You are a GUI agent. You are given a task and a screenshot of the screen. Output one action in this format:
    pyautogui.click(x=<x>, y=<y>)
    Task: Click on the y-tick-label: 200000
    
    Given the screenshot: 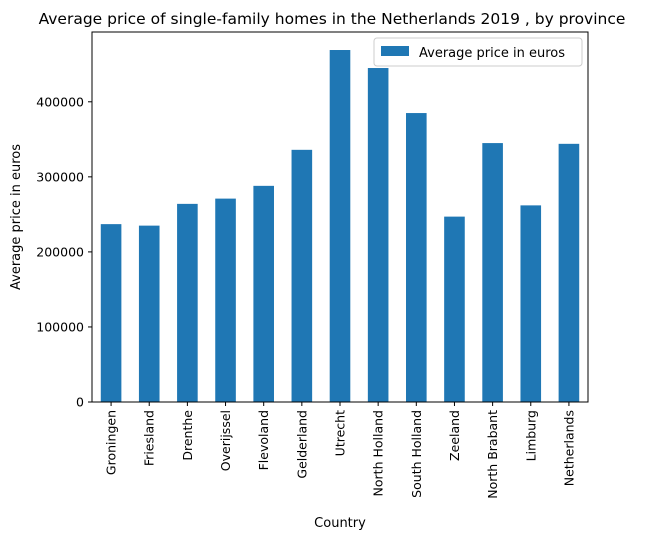 What is the action you would take?
    pyautogui.click(x=60, y=251)
    